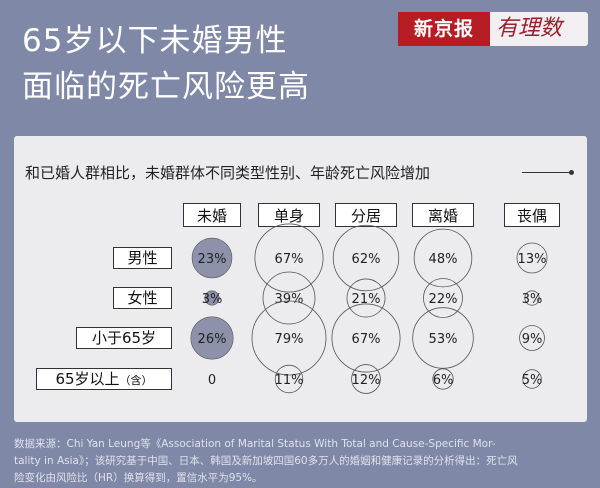 Image resolution: width=600 pixels, height=488 pixels. I want to click on value-label-0-4: 13%, so click(532, 259).